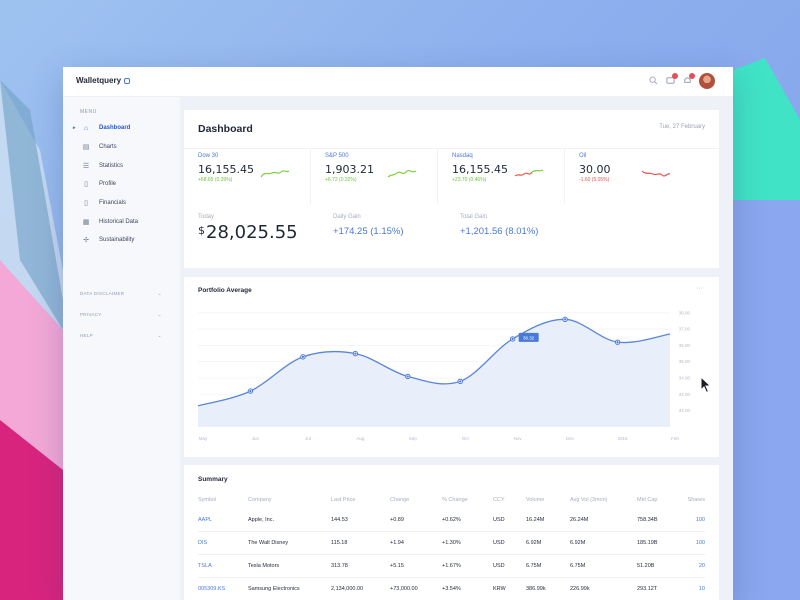  What do you see at coordinates (400, 500) in the screenshot?
I see `column-header-change: Change` at bounding box center [400, 500].